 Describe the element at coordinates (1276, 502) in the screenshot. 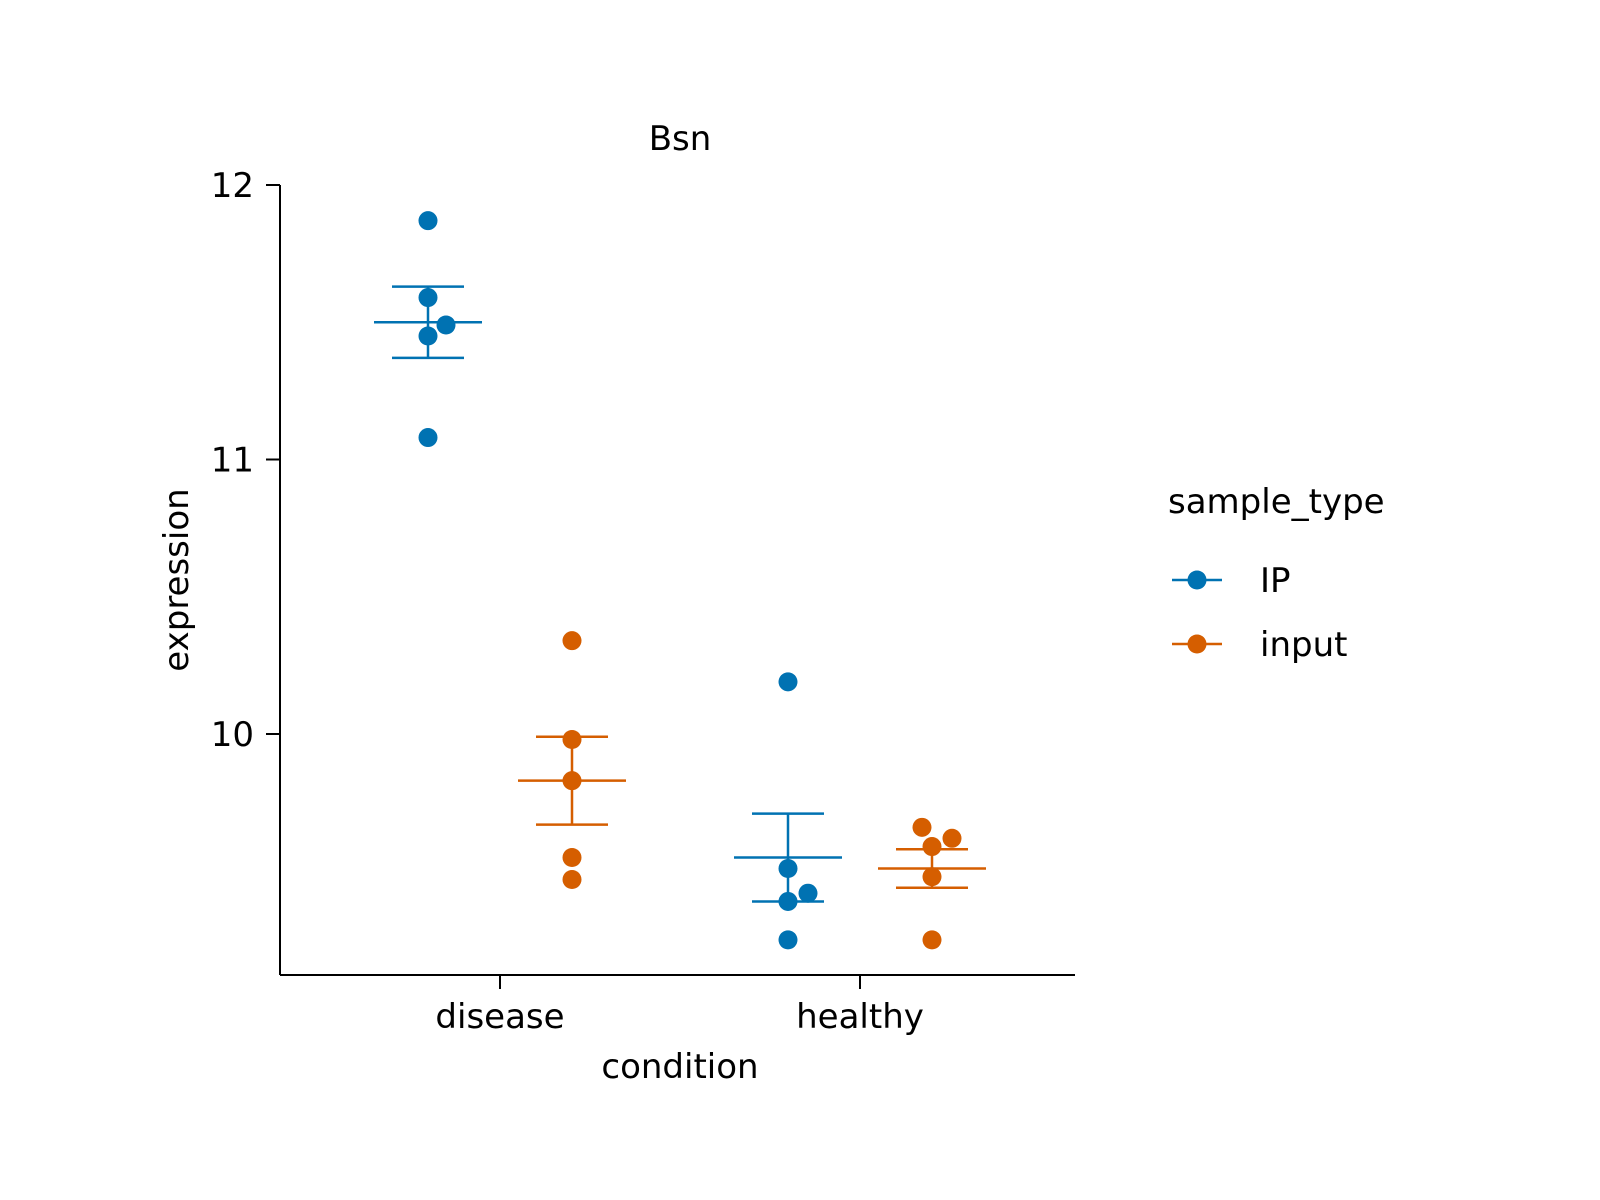

I see `legend-title: sample_type` at that location.